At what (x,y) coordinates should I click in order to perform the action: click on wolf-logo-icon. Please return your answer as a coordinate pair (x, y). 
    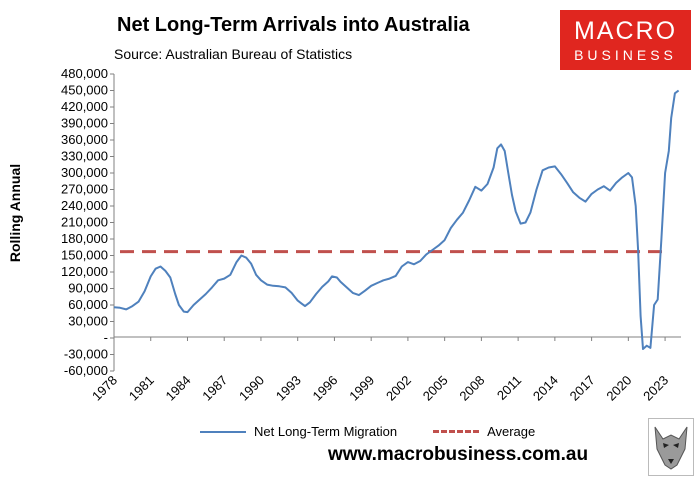
    Looking at the image, I should click on (671, 447).